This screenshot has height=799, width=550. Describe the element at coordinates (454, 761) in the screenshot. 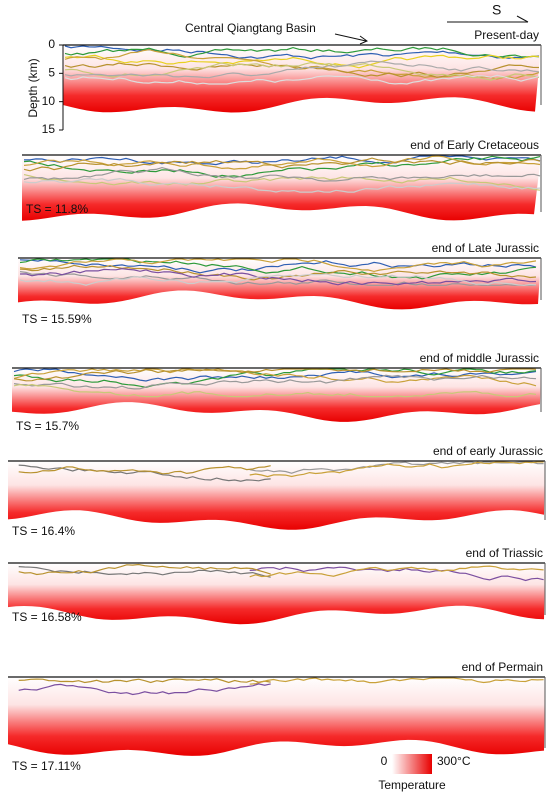

I see `colorbar-max: 300°C` at that location.